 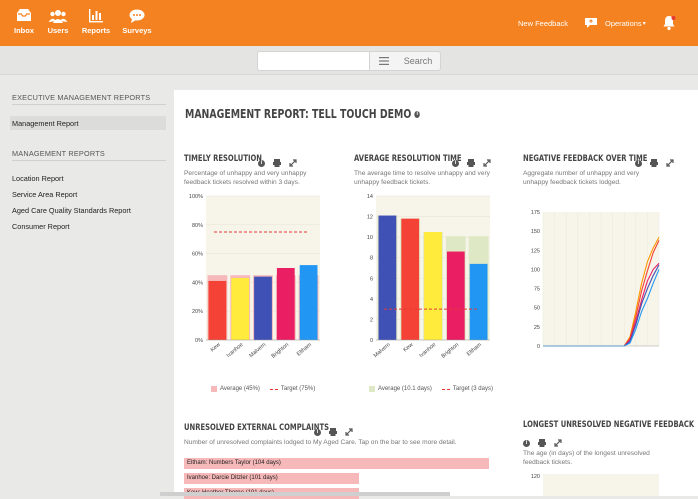 I want to click on complaint-bar: Ivanhoe: Darcie Ditzler (101 days), so click(x=271, y=478).